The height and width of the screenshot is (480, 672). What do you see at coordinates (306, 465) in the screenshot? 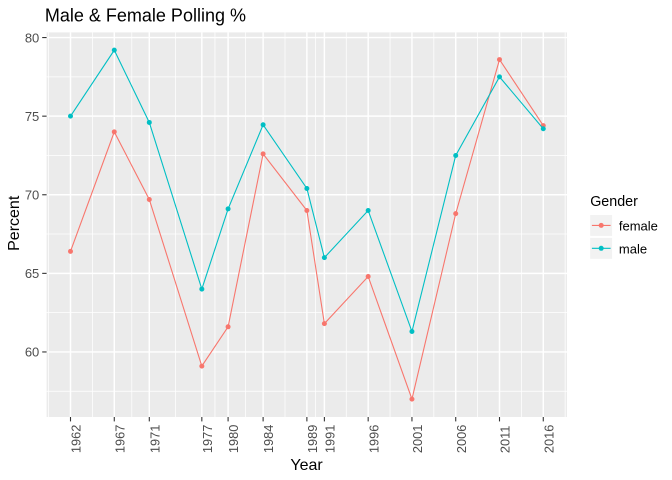
I see `svg-text: Year` at bounding box center [306, 465].